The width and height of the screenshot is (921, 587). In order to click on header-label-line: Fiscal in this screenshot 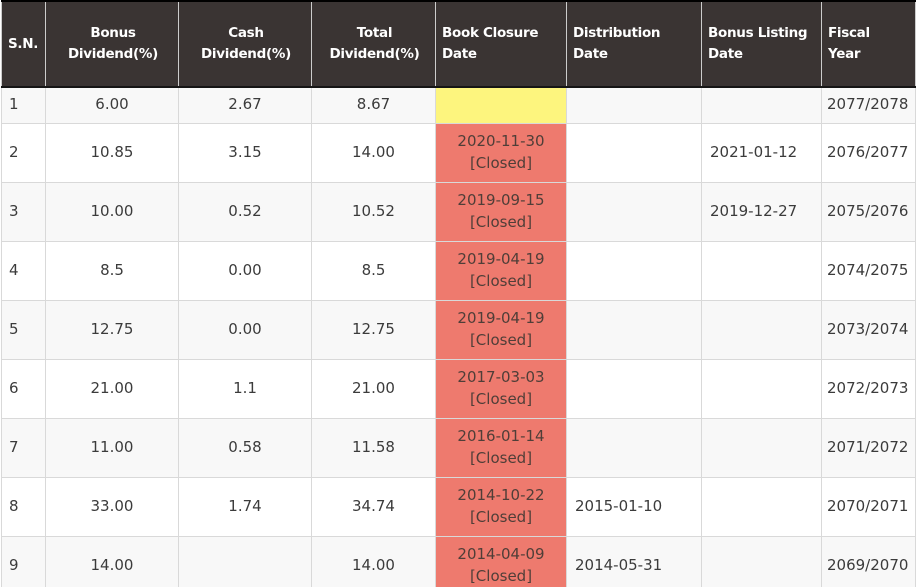, I will do `click(849, 33)`.